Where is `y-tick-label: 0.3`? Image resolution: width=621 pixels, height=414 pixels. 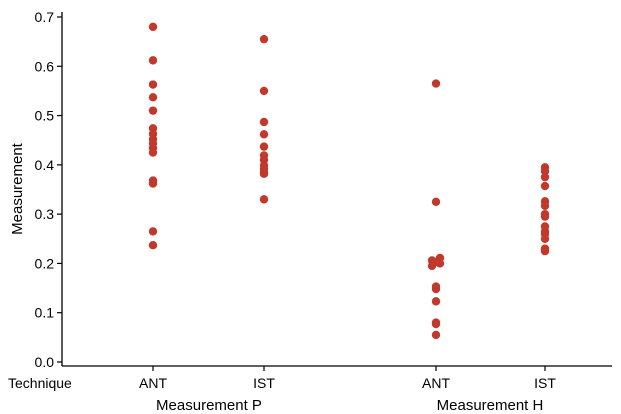 y-tick-label: 0.3 is located at coordinates (45, 214).